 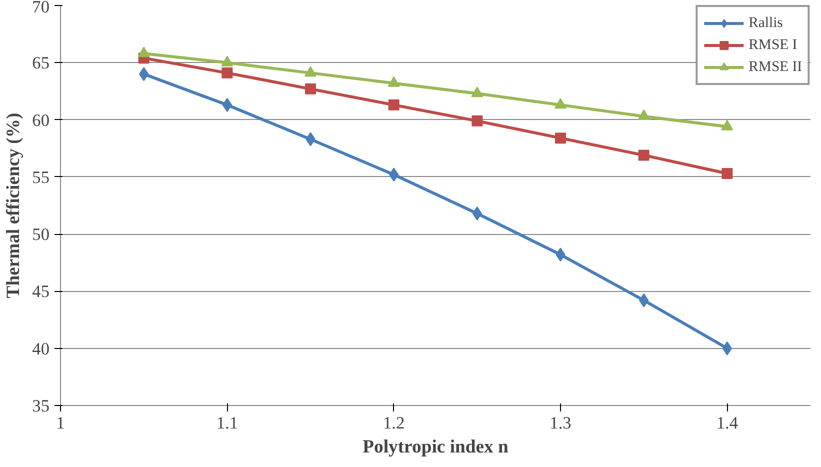 What do you see at coordinates (41, 120) in the screenshot?
I see `y-tick-label: 60` at bounding box center [41, 120].